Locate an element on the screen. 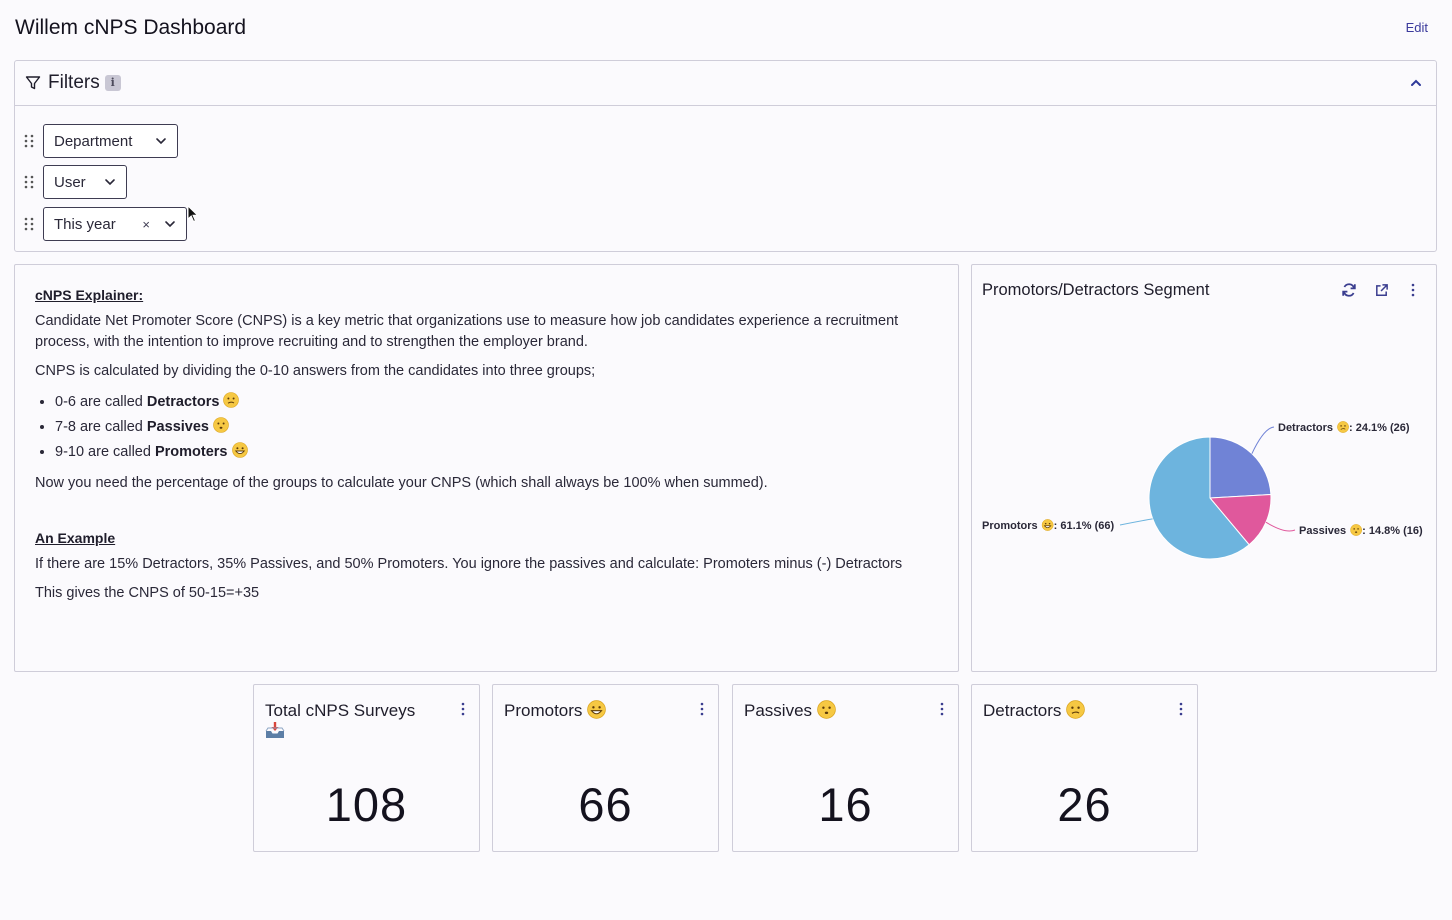 The height and width of the screenshot is (920, 1452). list-item: 9-10 are called Promoters is located at coordinates (496, 452).